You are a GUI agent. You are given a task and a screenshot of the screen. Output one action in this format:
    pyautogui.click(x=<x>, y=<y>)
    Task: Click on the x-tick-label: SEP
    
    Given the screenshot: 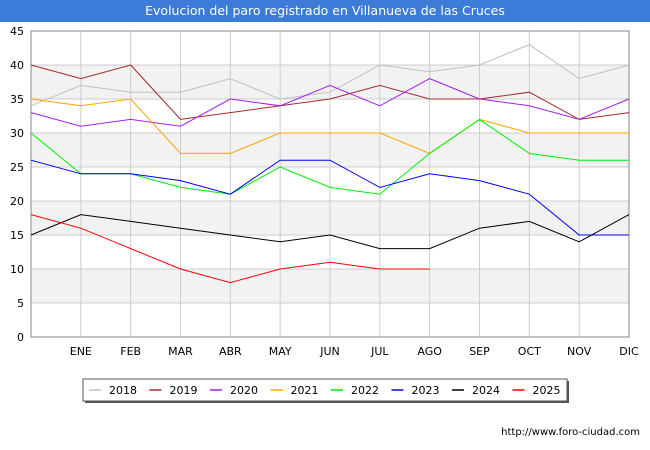 What is the action you would take?
    pyautogui.click(x=479, y=351)
    